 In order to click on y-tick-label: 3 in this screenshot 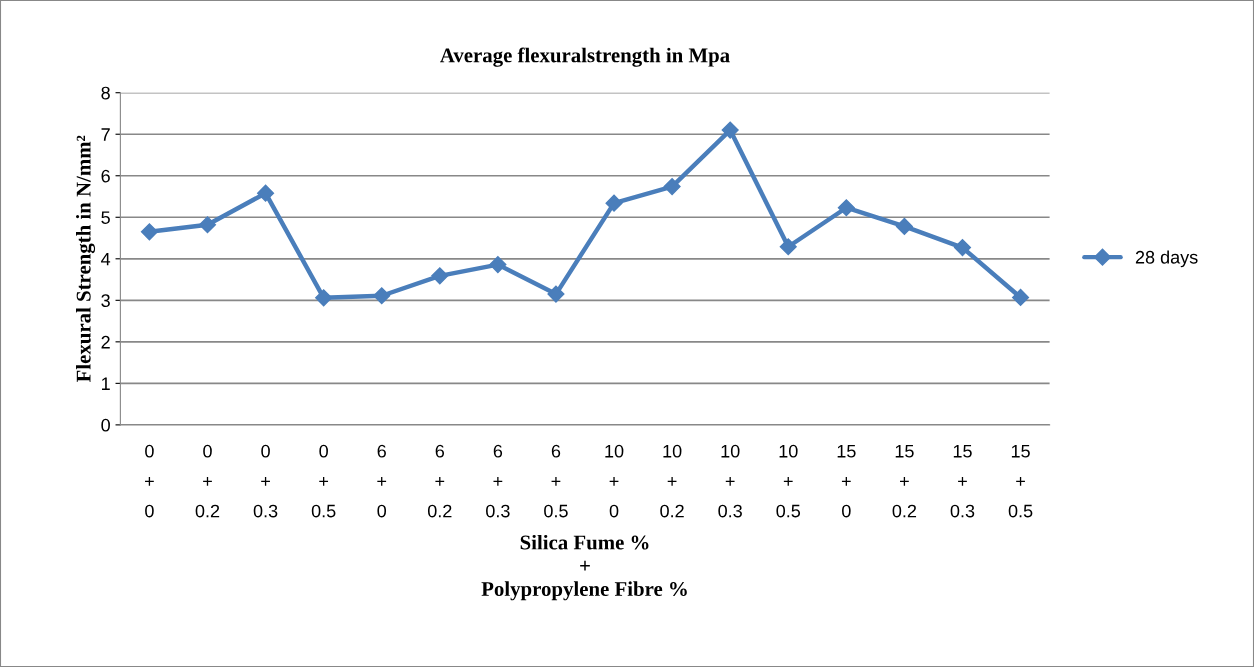, I will do `click(105, 301)`.